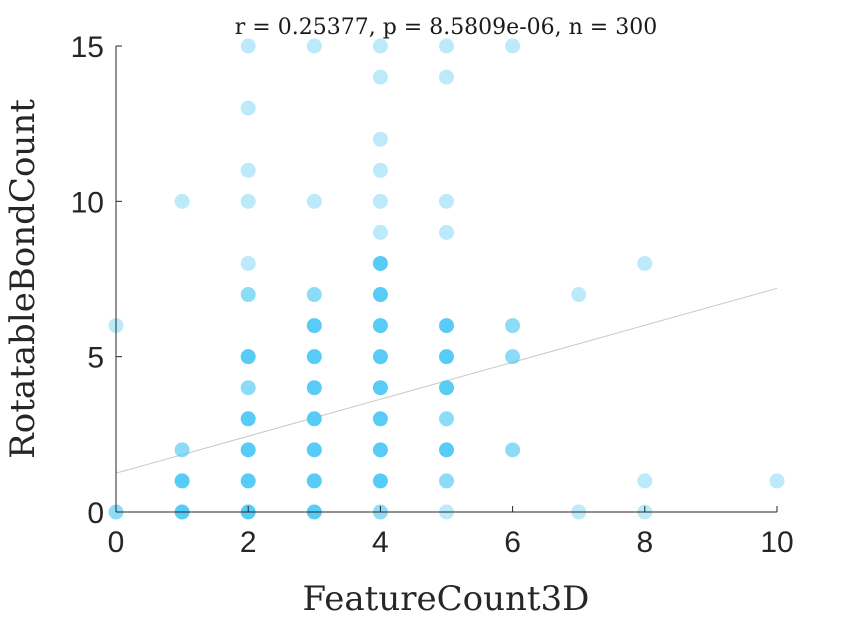 The image size is (859, 625). I want to click on chart-title: r = 0.25377, p = 8.5809e-06, n = 300, so click(446, 27).